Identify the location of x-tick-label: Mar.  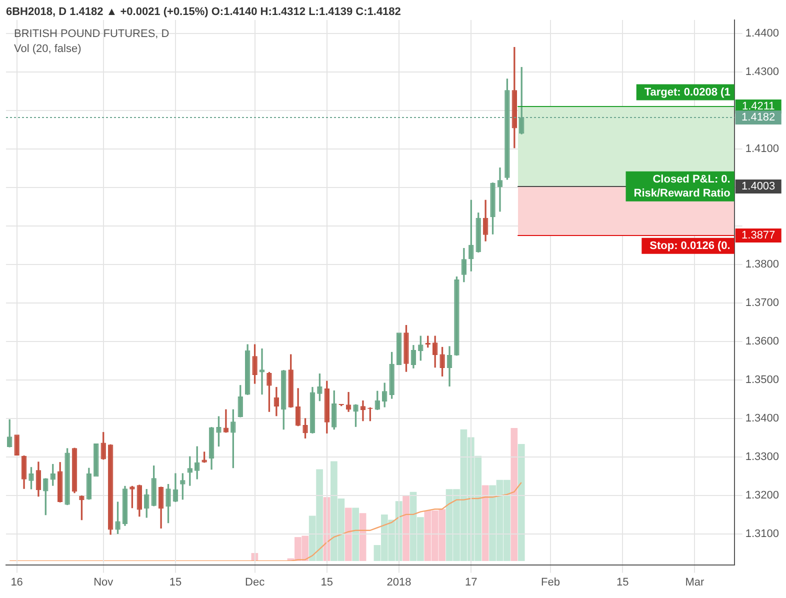
(694, 582).